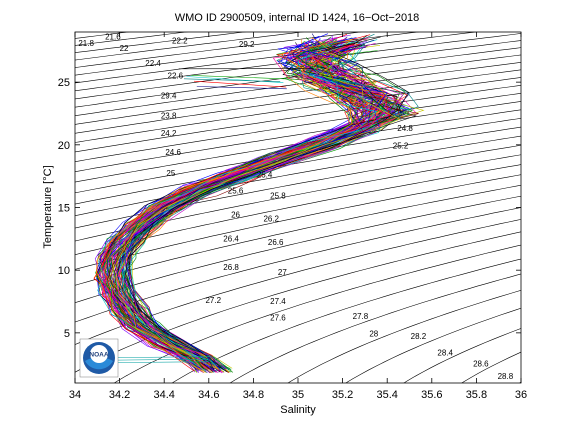  Describe the element at coordinates (208, 395) in the screenshot. I see `x-tick-label: 34.6` at that location.